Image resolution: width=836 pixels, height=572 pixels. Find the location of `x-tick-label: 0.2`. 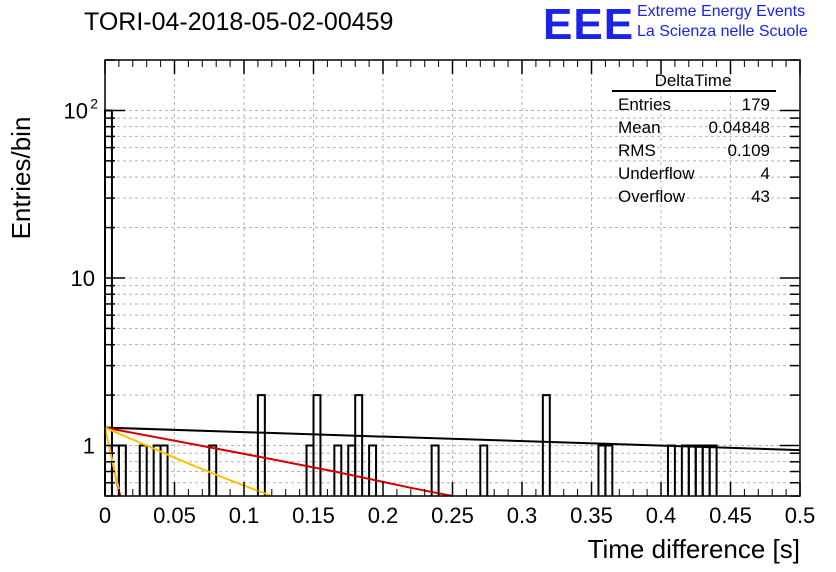

x-tick-label: 0.2 is located at coordinates (383, 515).